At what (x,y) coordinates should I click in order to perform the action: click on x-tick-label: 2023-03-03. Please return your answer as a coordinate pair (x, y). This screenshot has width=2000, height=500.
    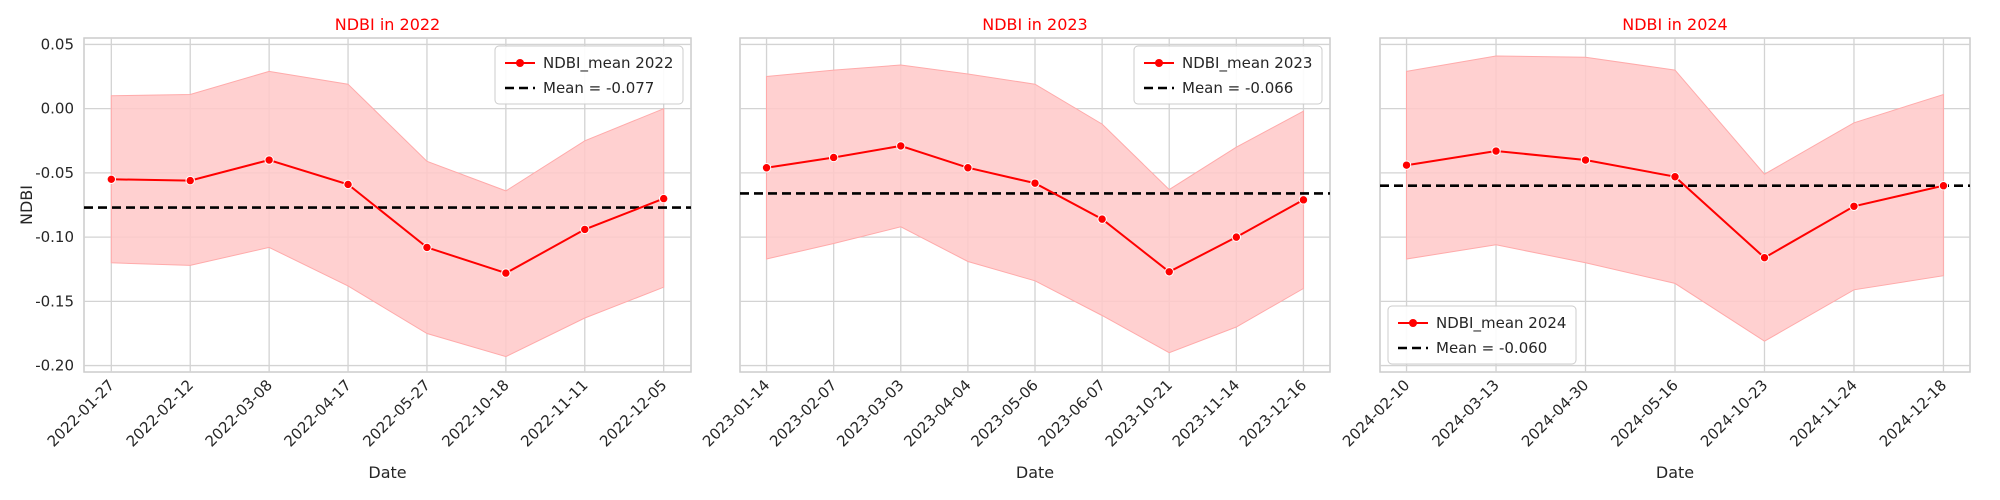
    Looking at the image, I should click on (870, 413).